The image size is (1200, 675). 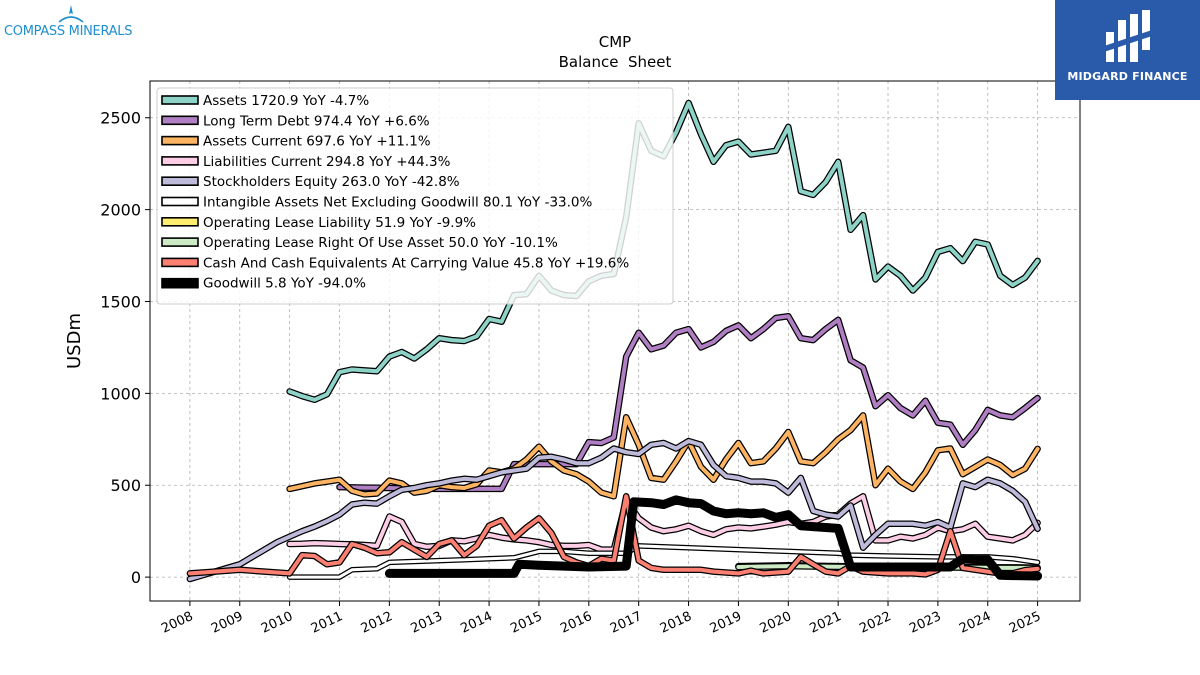 What do you see at coordinates (1127, 76) in the screenshot?
I see `midgard-finance-wordmark: MIDGARD FINANCE` at bounding box center [1127, 76].